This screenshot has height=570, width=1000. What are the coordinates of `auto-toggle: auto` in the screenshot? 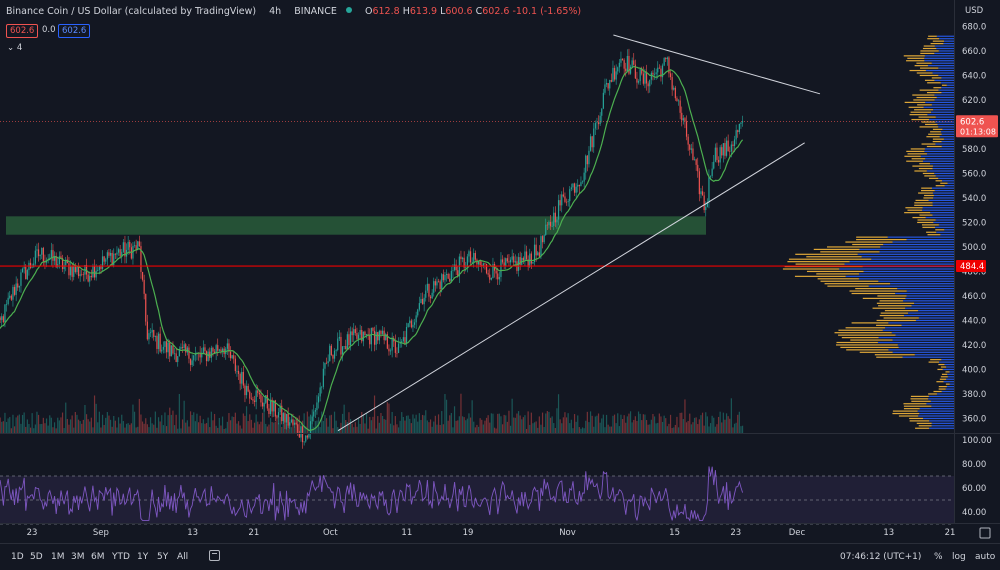 It's located at (985, 557).